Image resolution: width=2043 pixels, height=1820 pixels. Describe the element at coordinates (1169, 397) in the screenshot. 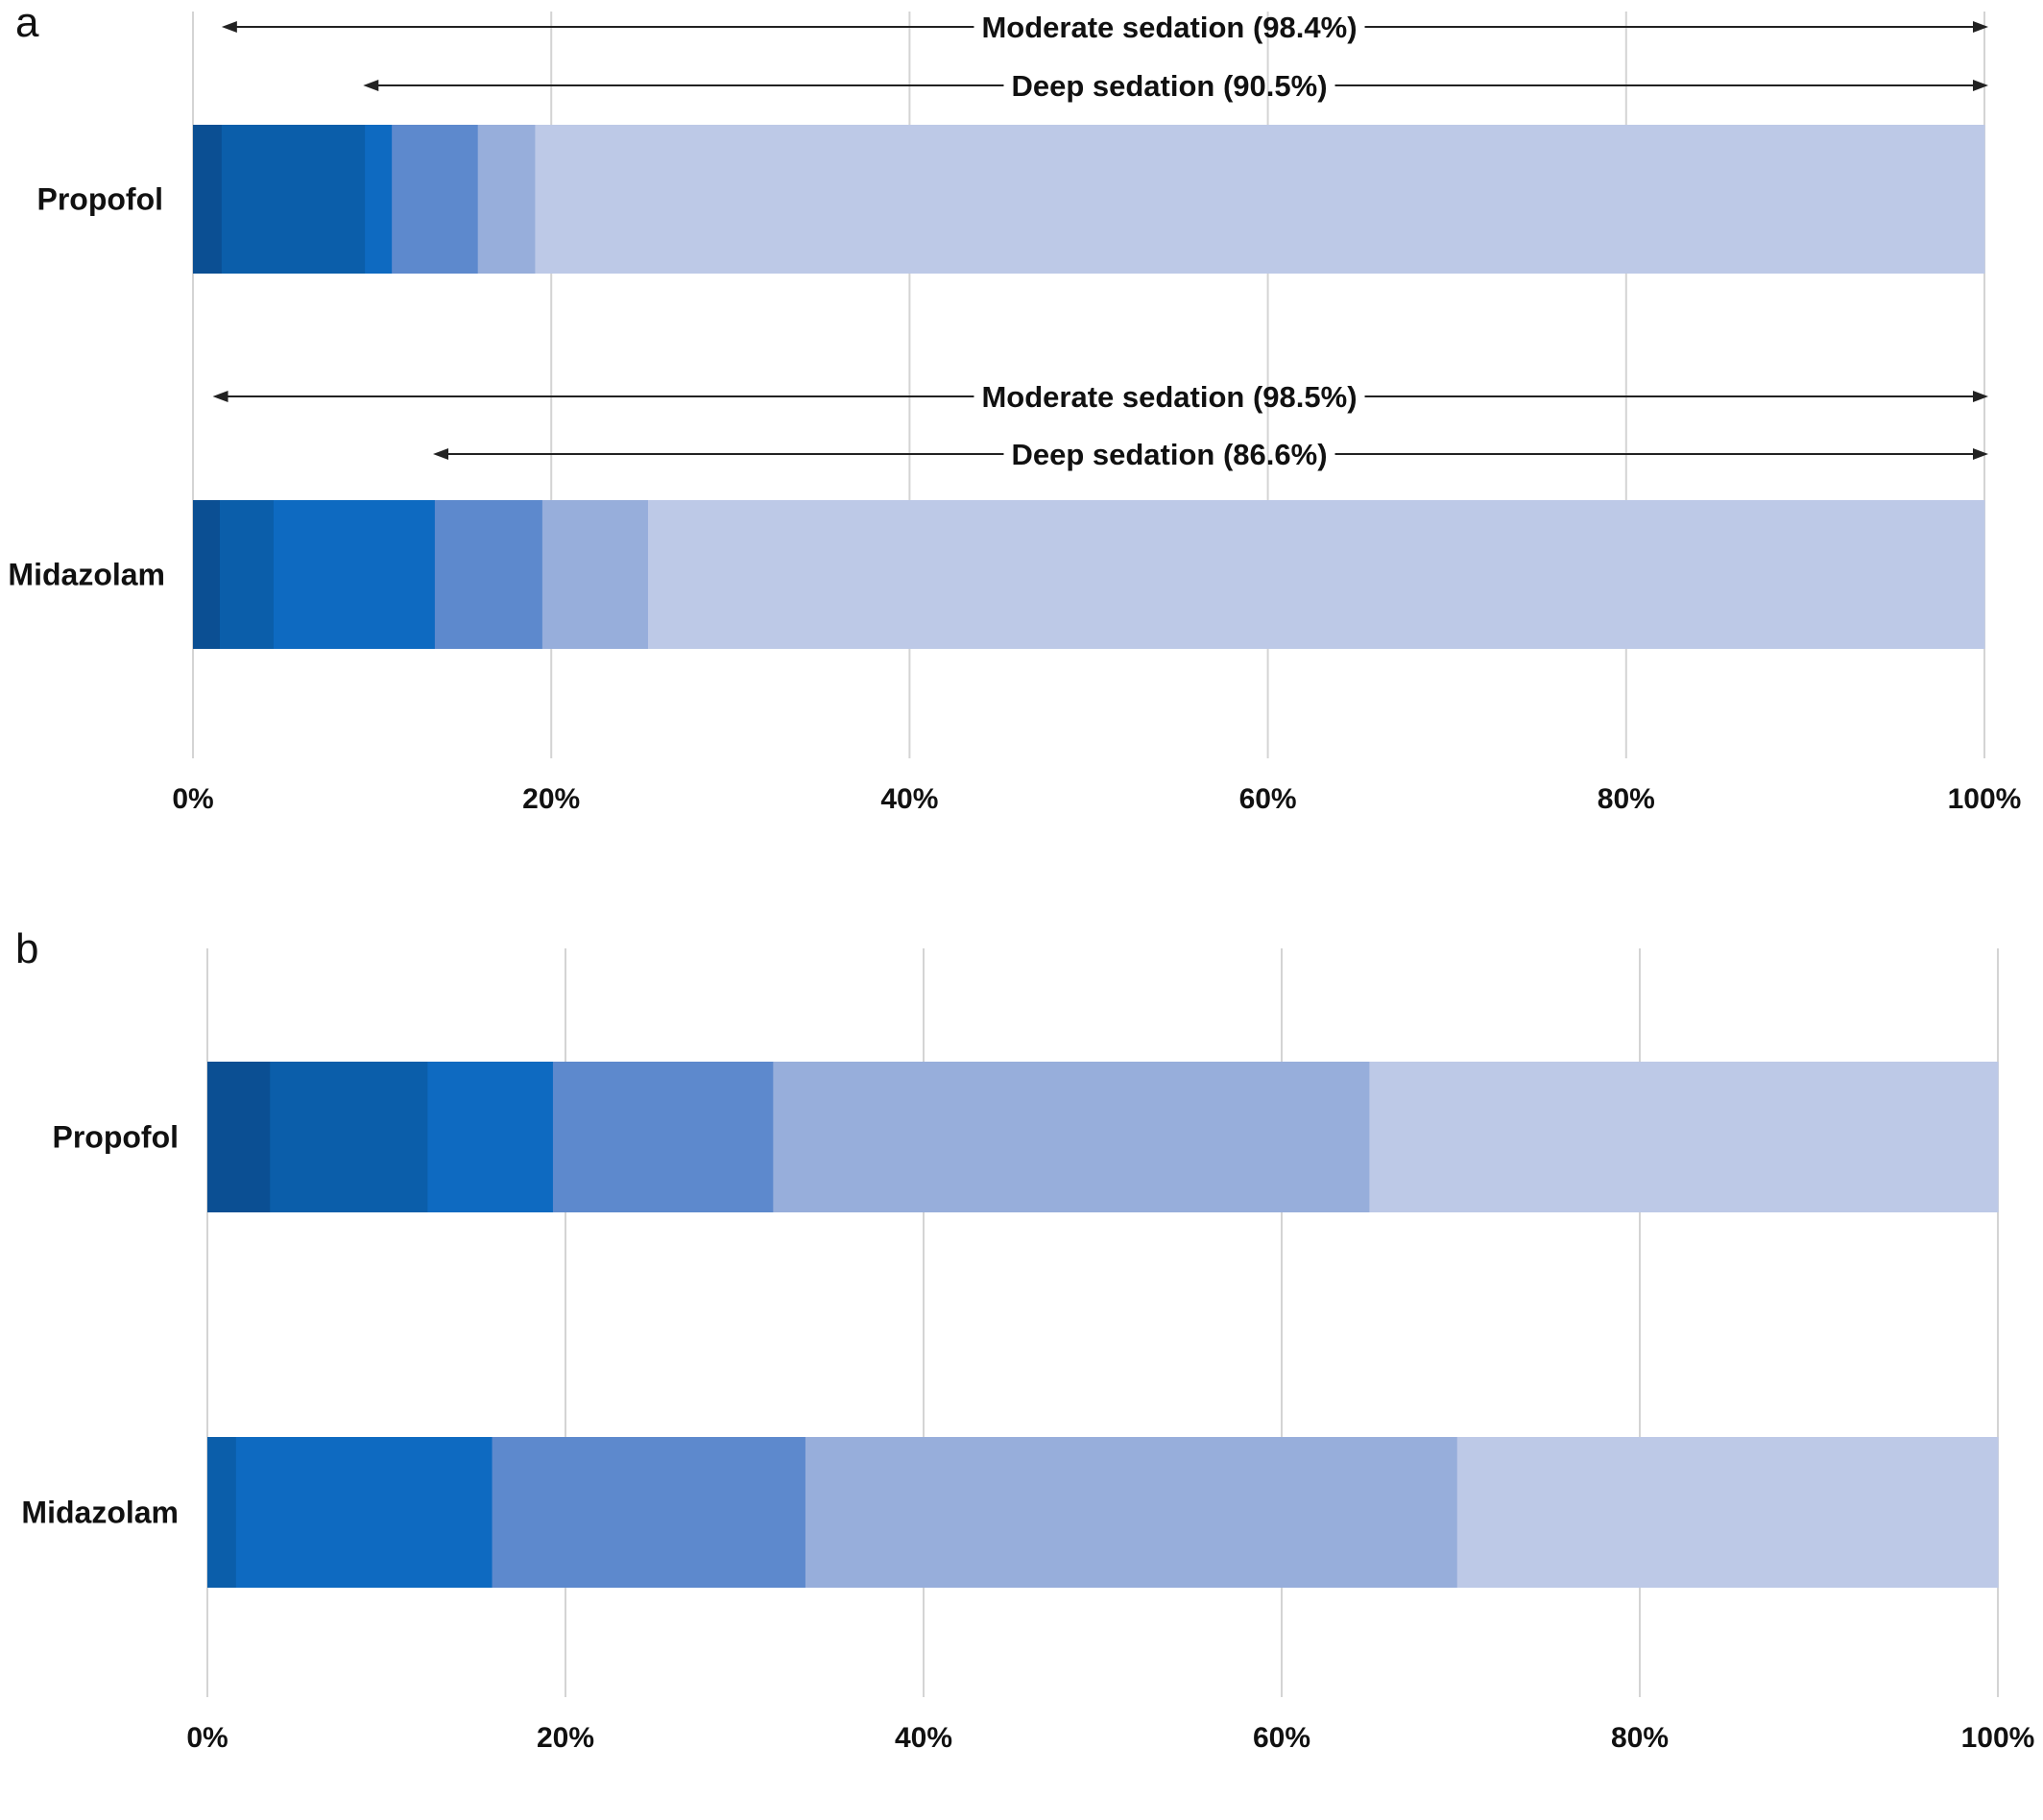

I see `annotation-label: Moderate sedation (98.5%)` at that location.